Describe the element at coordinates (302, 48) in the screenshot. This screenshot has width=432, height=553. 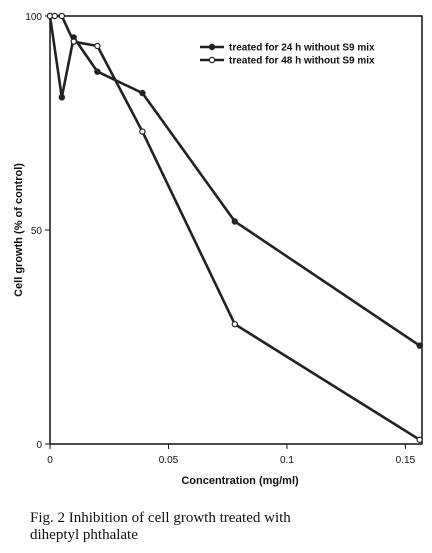
I see `legend-label-1: treated for 24 h without S9 mix` at that location.